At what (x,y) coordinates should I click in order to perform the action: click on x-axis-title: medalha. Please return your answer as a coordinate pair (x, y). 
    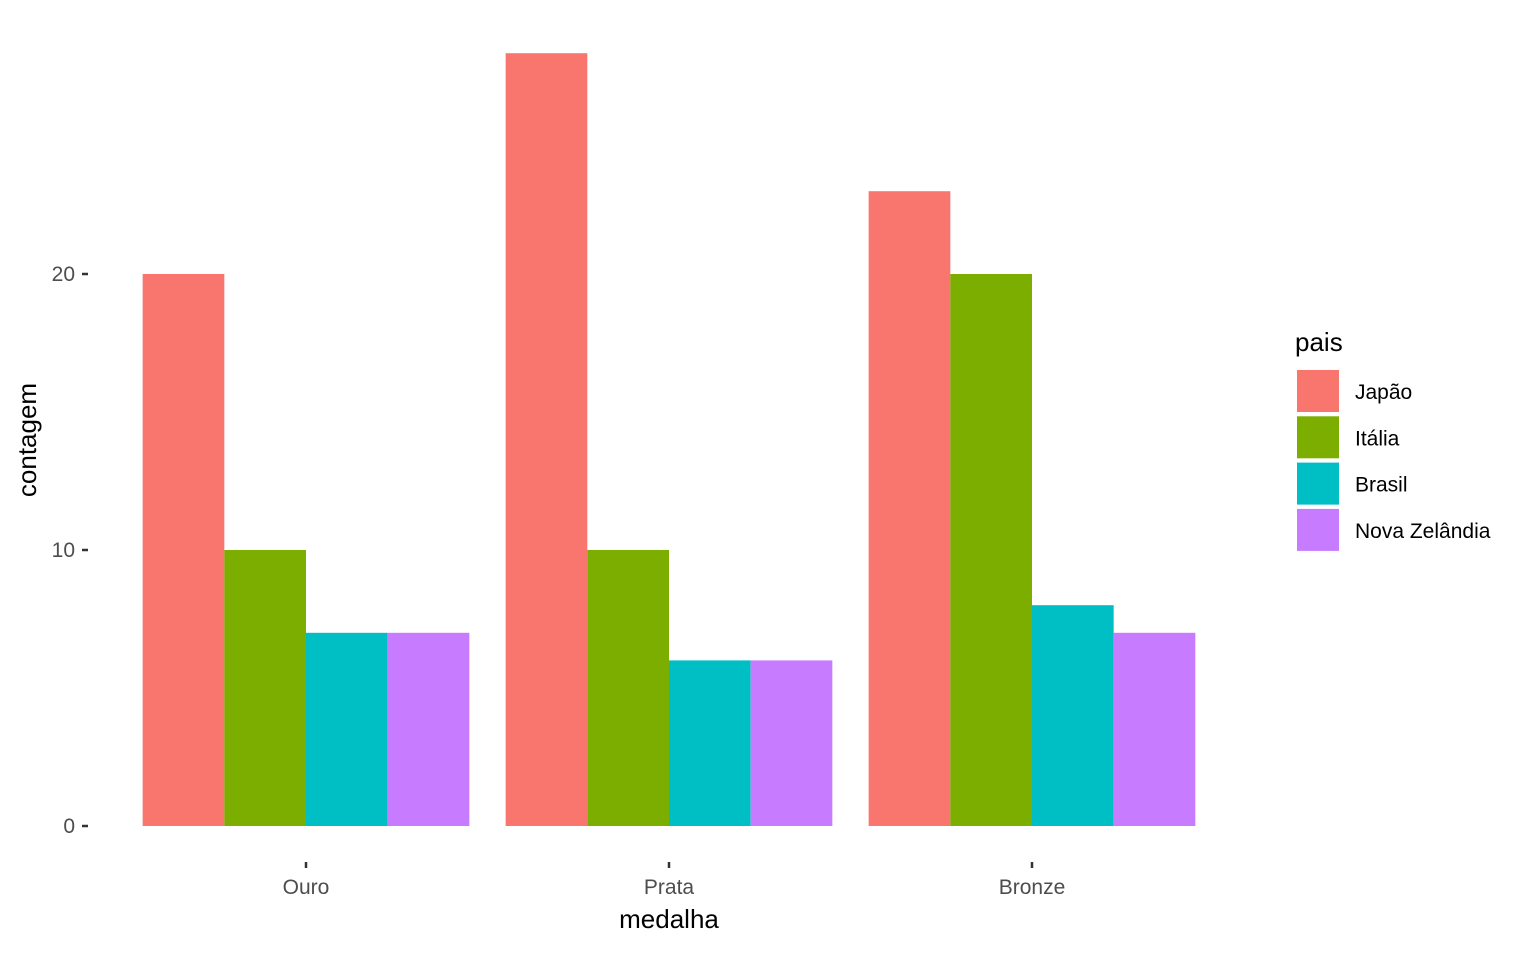
    Looking at the image, I should click on (669, 919).